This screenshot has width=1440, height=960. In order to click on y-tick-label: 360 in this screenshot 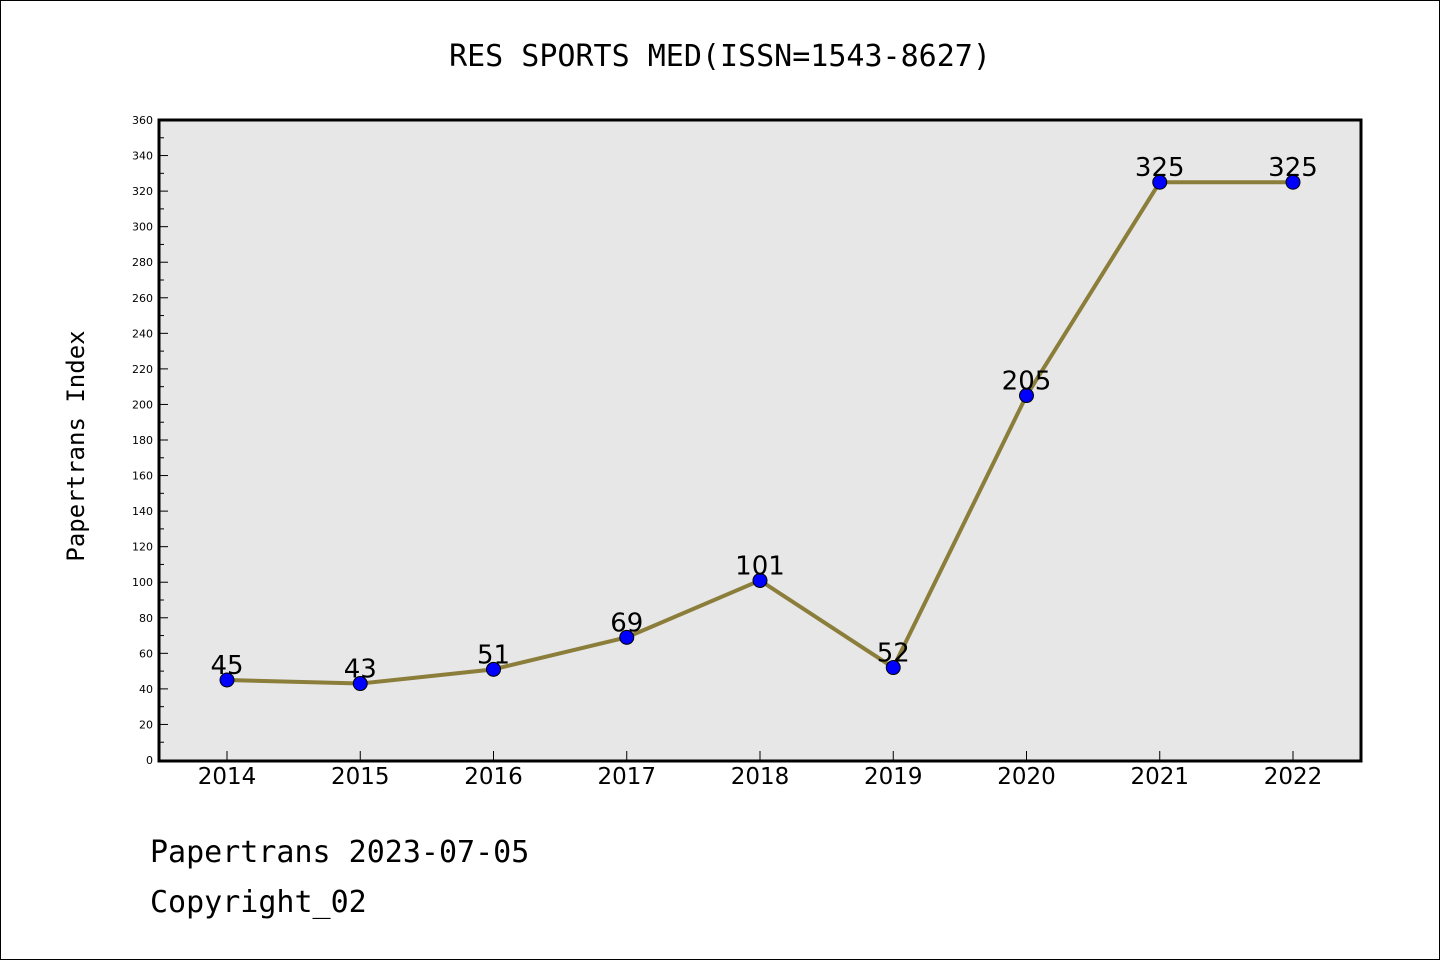, I will do `click(142, 120)`.